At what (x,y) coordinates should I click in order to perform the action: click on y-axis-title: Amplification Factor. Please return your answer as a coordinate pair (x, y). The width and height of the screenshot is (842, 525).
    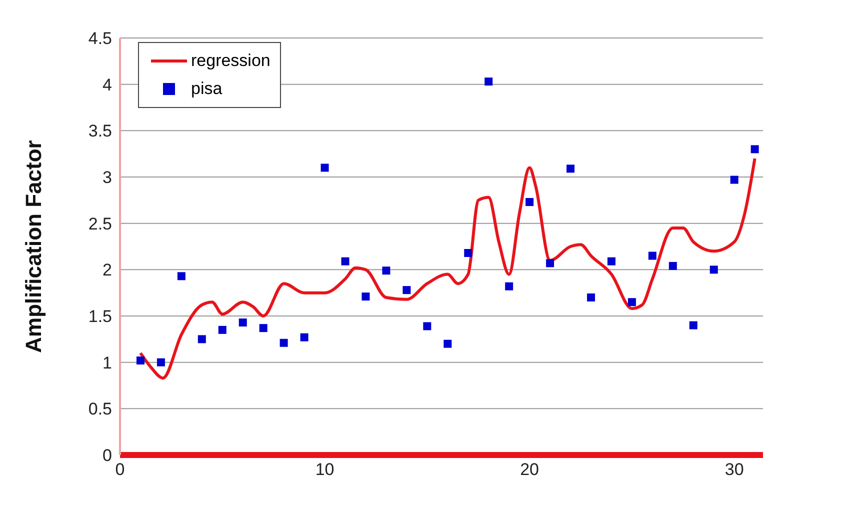
    Looking at the image, I should click on (33, 246).